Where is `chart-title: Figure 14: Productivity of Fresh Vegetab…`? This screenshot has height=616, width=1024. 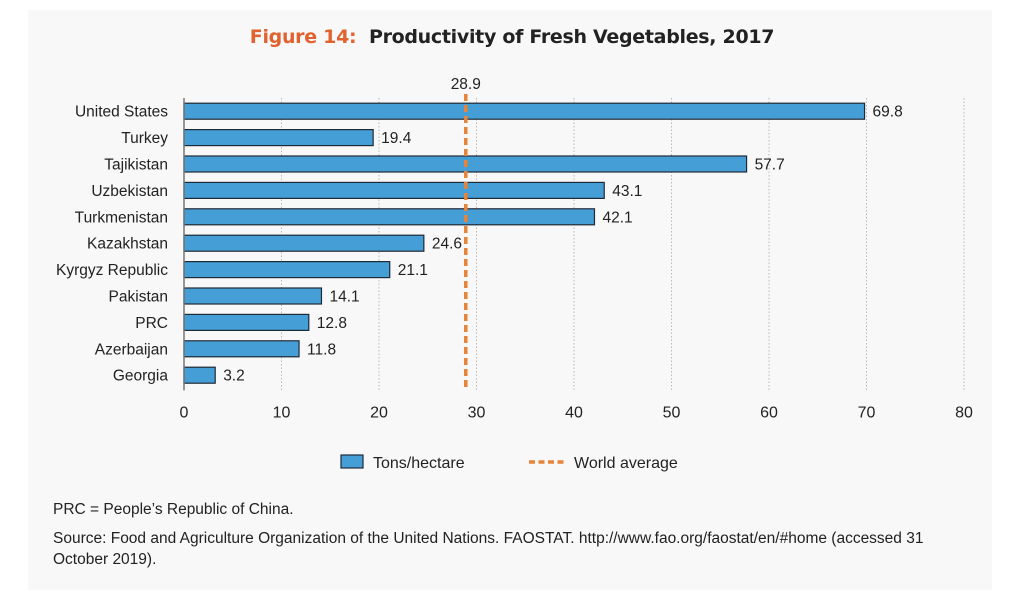
chart-title: Figure 14: Productivity of Fresh Vegetab… is located at coordinates (512, 37).